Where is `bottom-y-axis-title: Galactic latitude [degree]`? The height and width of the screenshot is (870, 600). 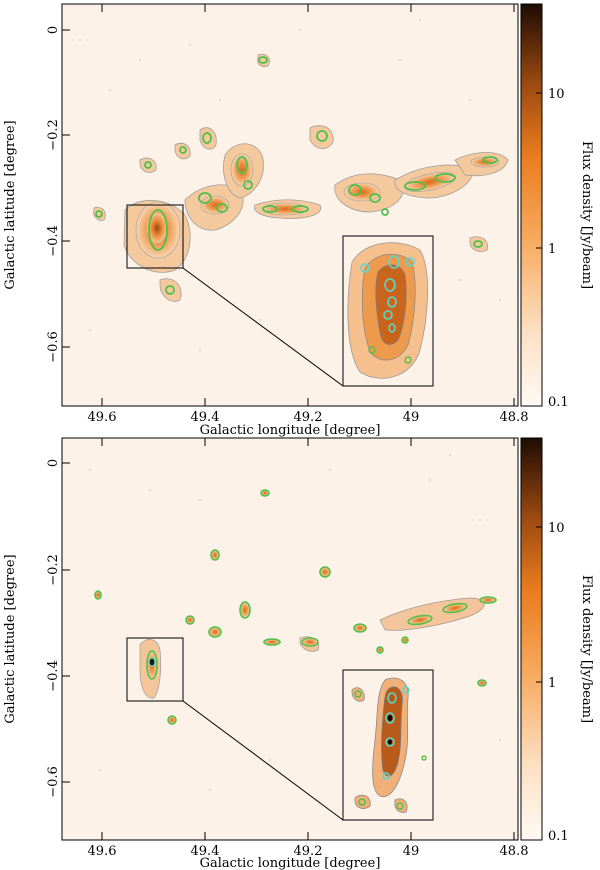
bottom-y-axis-title: Galactic latitude [degree] is located at coordinates (10, 638).